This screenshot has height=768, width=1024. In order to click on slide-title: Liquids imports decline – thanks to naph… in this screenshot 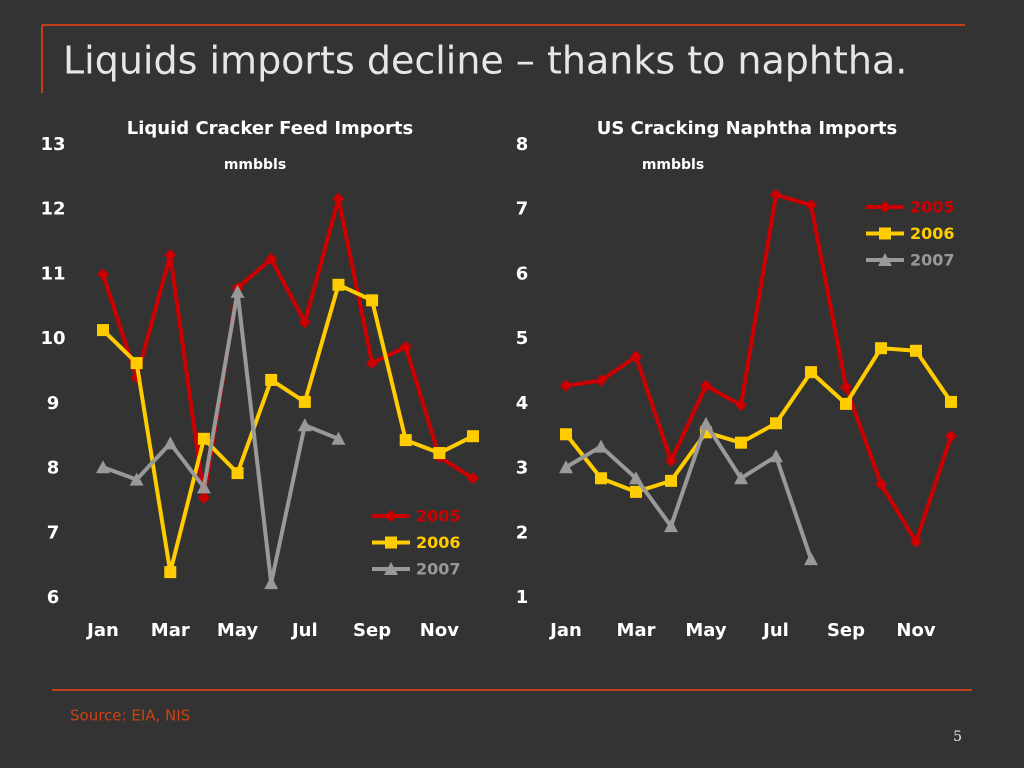, I will do `click(485, 61)`.